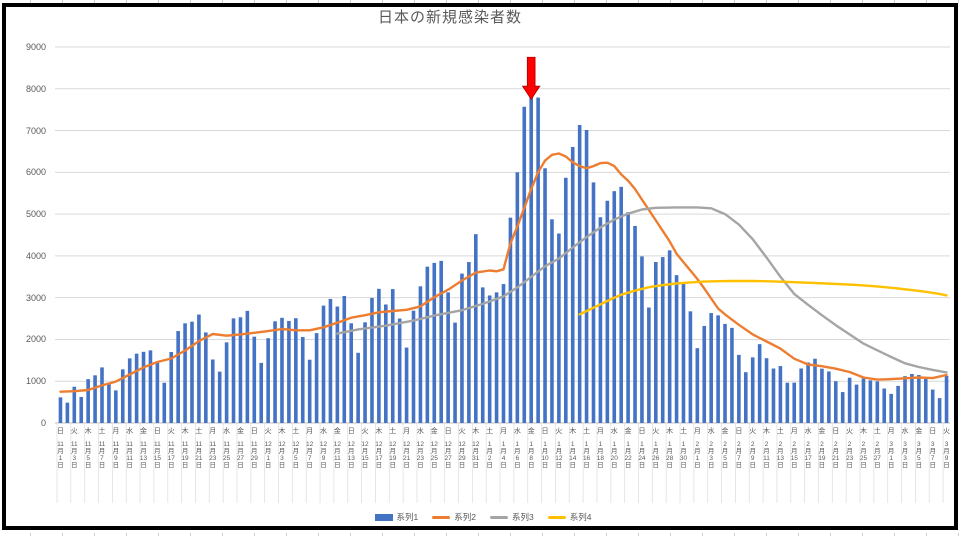 This screenshot has height=536, width=966. I want to click on legend-item-series4: 系列4, so click(569, 517).